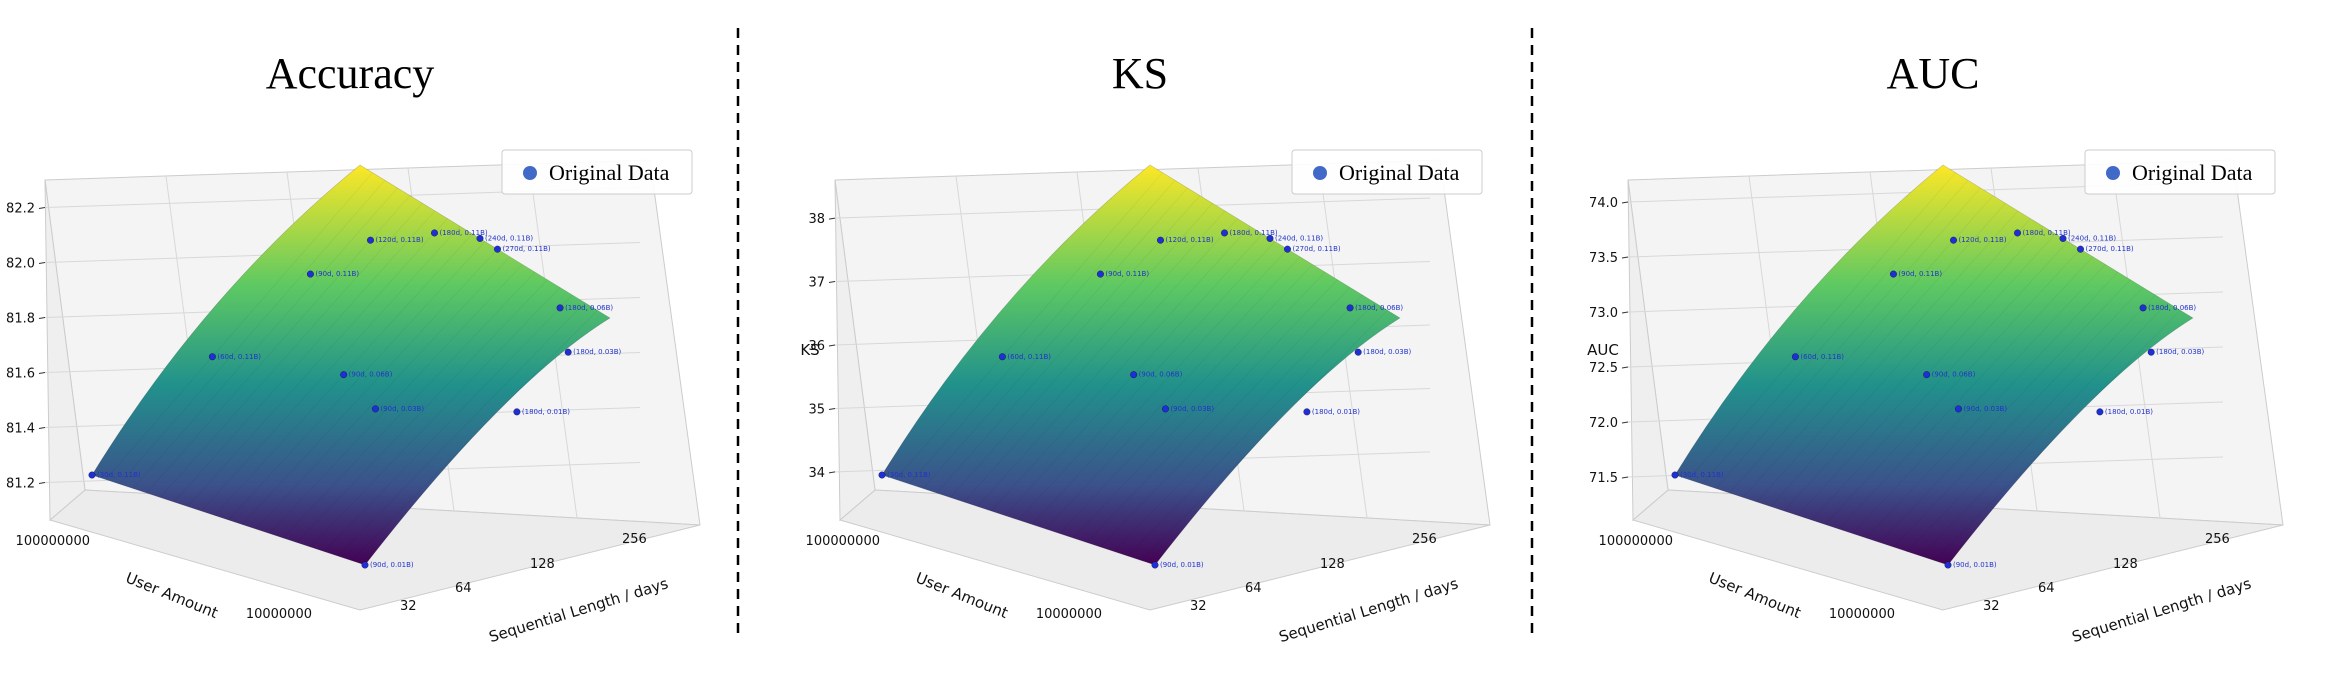 The image size is (2325, 675). I want to click on z-tick-label: 81.8, so click(20, 319).